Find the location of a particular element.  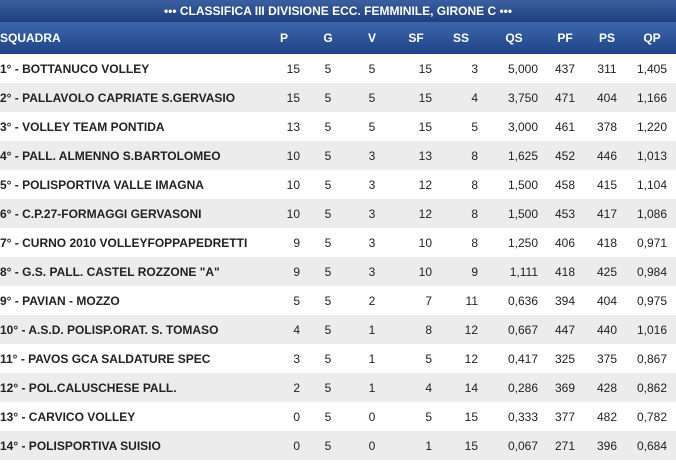

cell-ps: 375 is located at coordinates (607, 358).